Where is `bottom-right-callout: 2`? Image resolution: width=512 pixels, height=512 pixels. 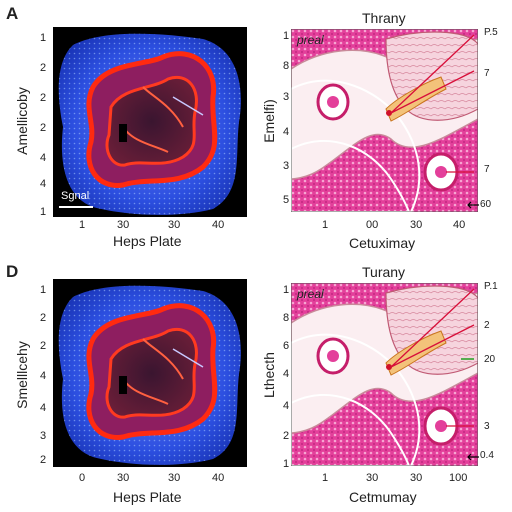
bottom-right-callout: 2 is located at coordinates (487, 325).